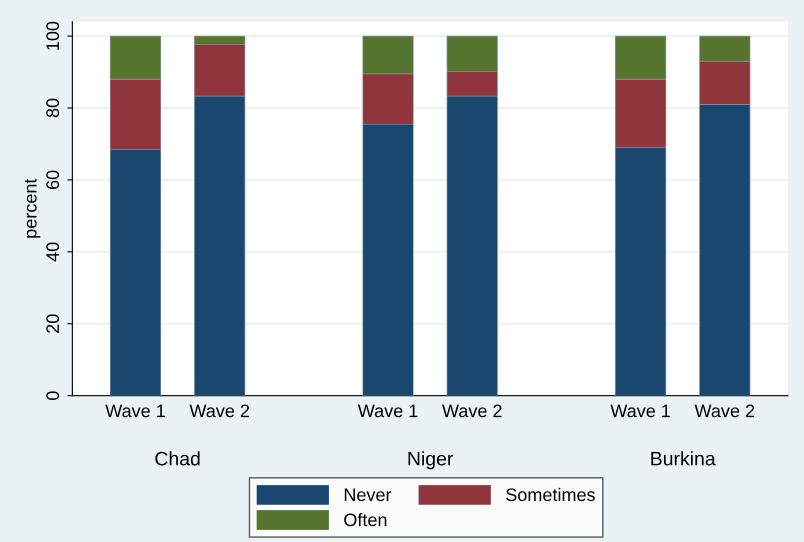 The width and height of the screenshot is (804, 542). What do you see at coordinates (177, 458) in the screenshot?
I see `text: Chad` at bounding box center [177, 458].